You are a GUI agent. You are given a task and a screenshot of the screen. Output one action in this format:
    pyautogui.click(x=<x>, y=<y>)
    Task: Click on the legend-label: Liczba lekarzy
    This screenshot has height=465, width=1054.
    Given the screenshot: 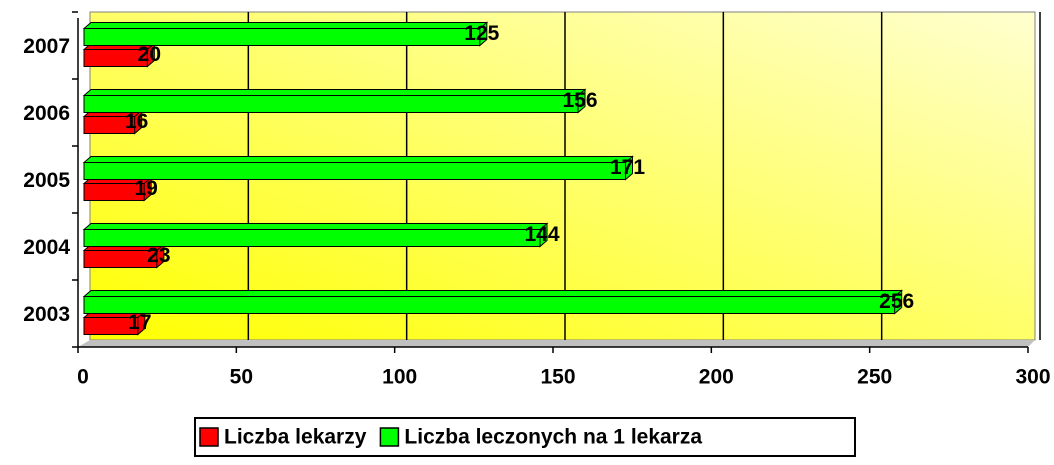 What is the action you would take?
    pyautogui.click(x=295, y=437)
    